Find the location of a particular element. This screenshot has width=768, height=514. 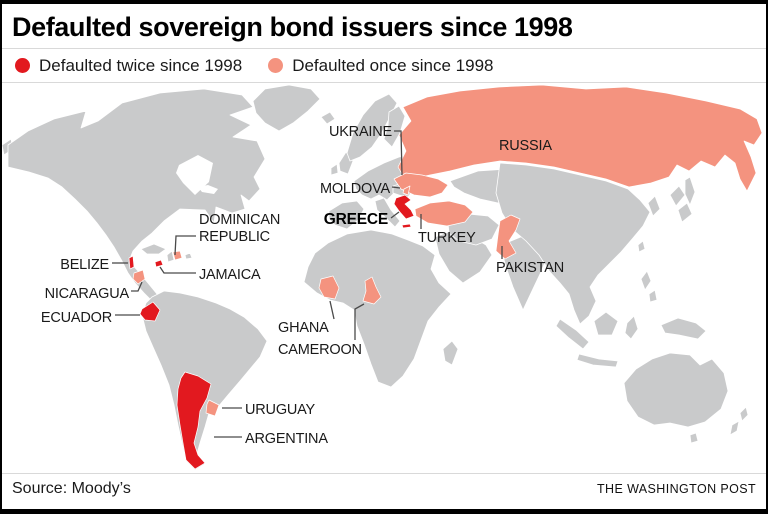

map-label-ukraine: UKRAINE is located at coordinates (361, 132).